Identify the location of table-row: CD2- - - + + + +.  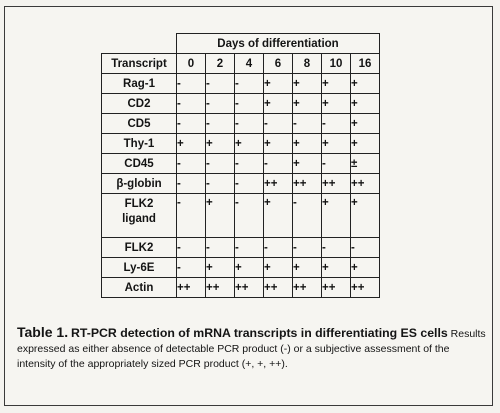
(240, 103).